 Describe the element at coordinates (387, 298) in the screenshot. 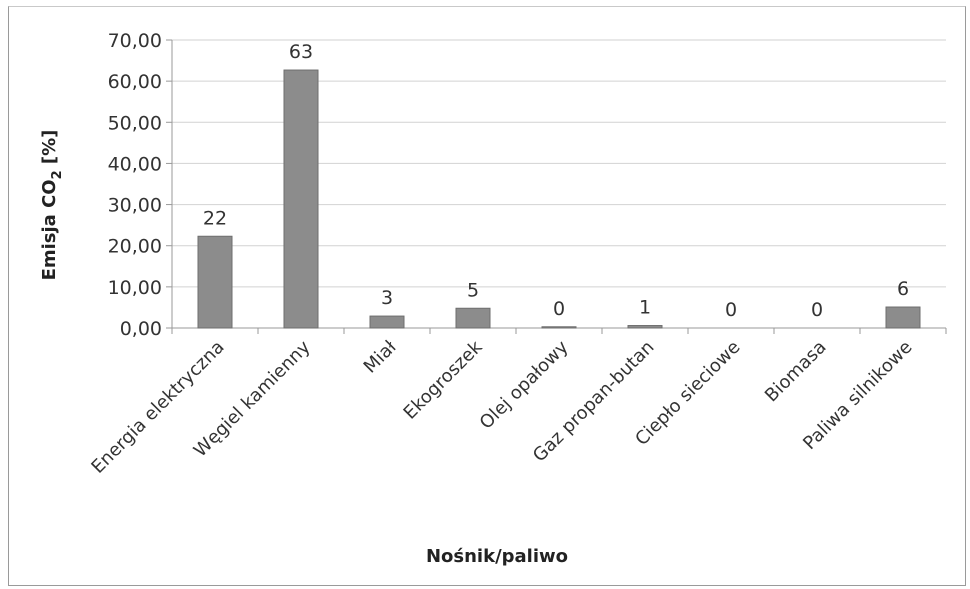

I see `data-label: 3` at that location.